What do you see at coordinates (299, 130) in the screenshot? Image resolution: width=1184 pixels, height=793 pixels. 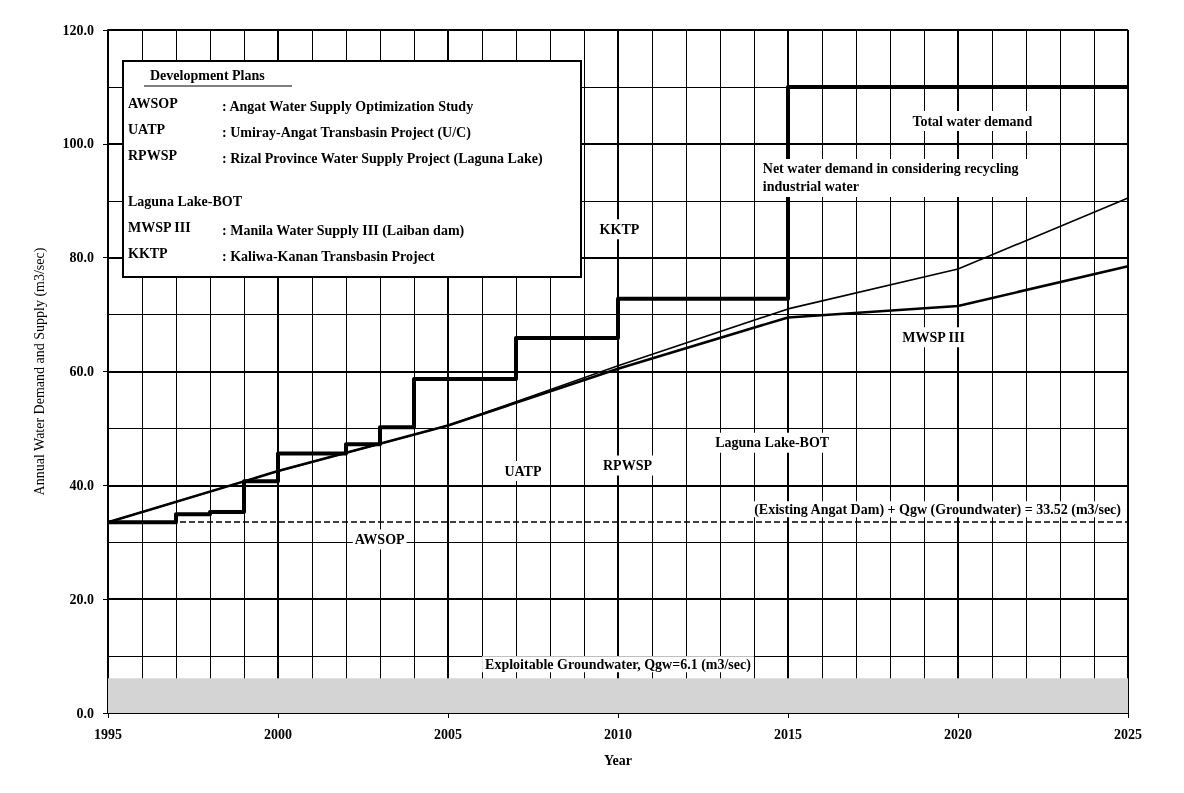 I see `text: UATP : Umiray-Angat Transbasin Project (U/C)` at bounding box center [299, 130].